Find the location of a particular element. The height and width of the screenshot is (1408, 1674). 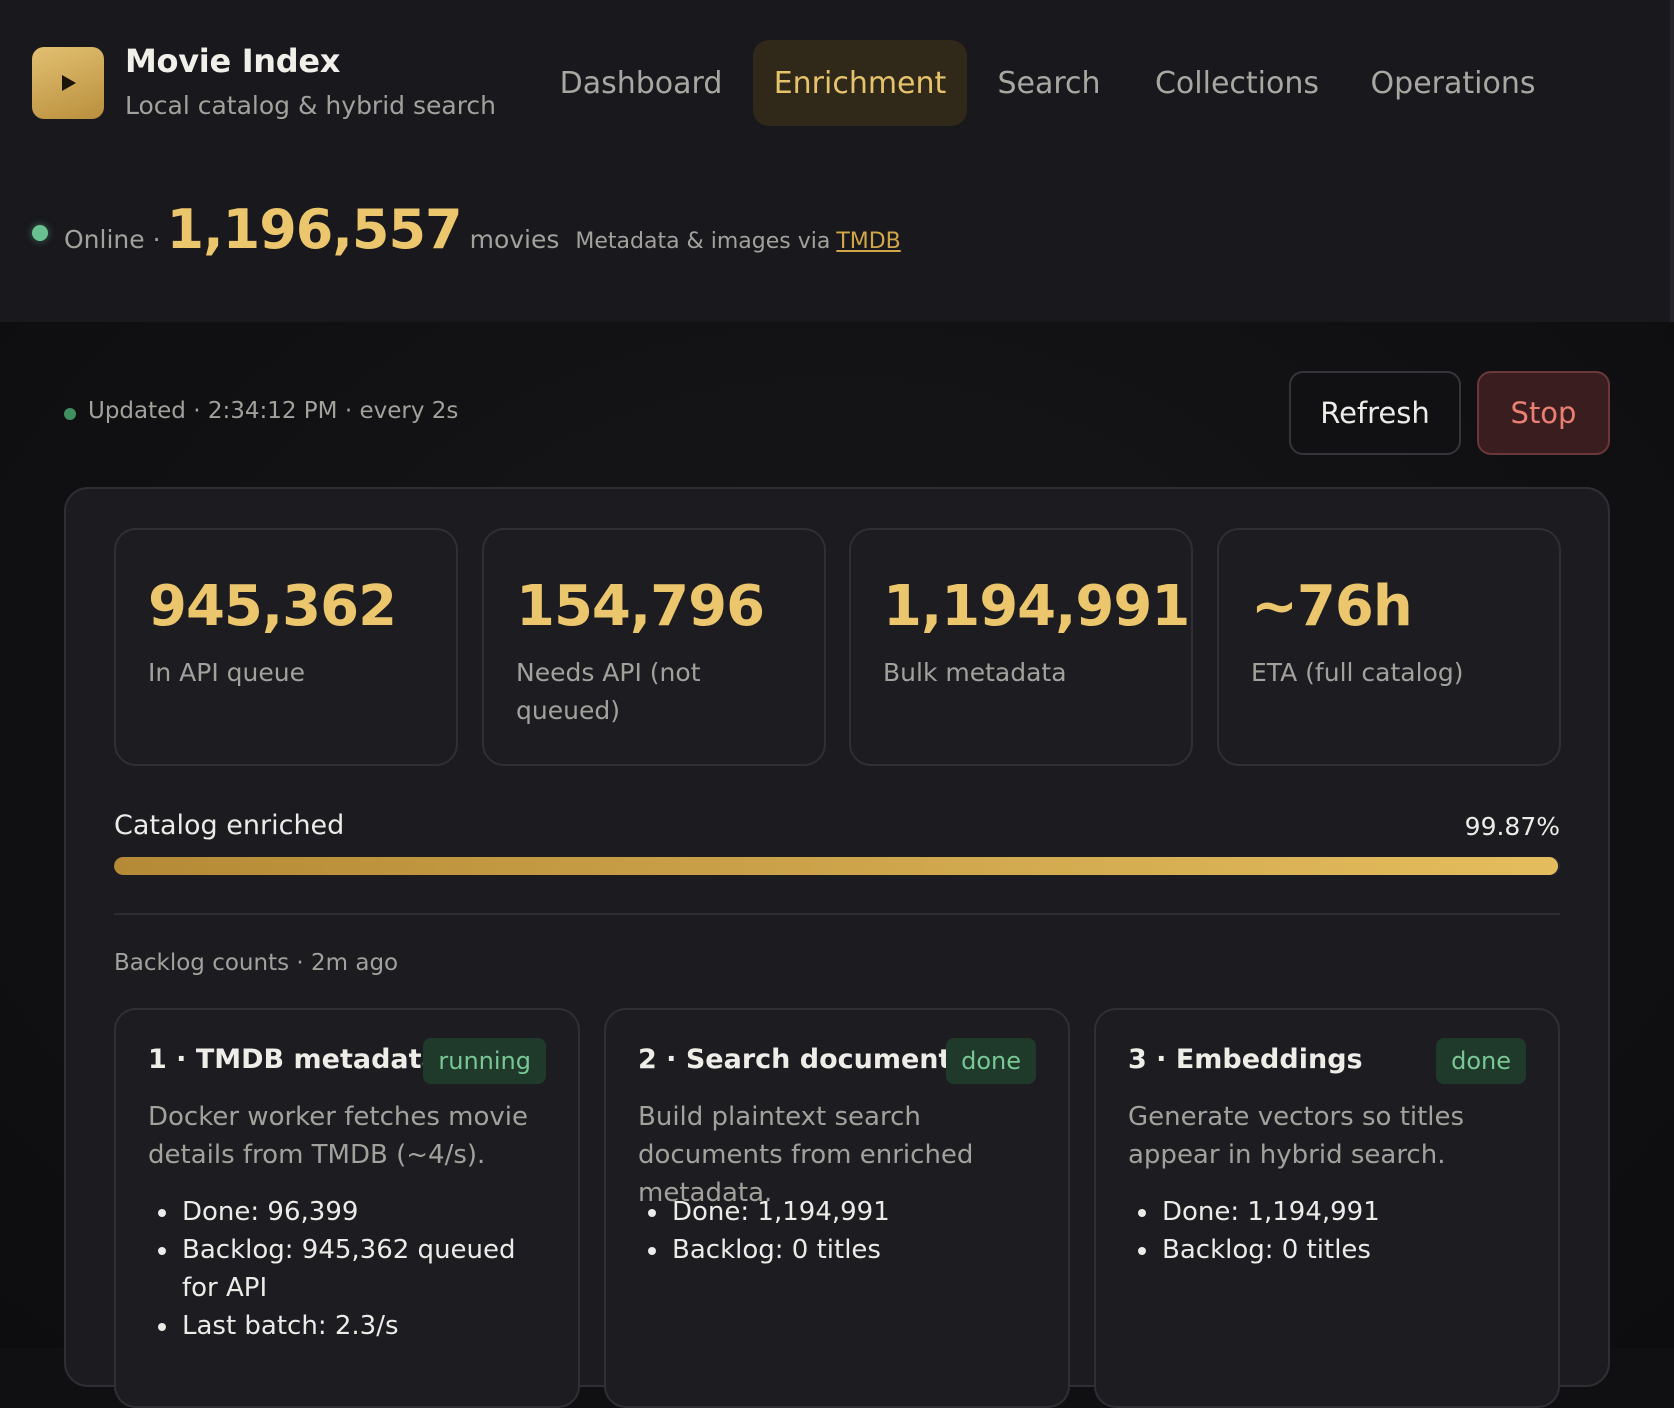

refresh-button: Refresh is located at coordinates (1375, 413).